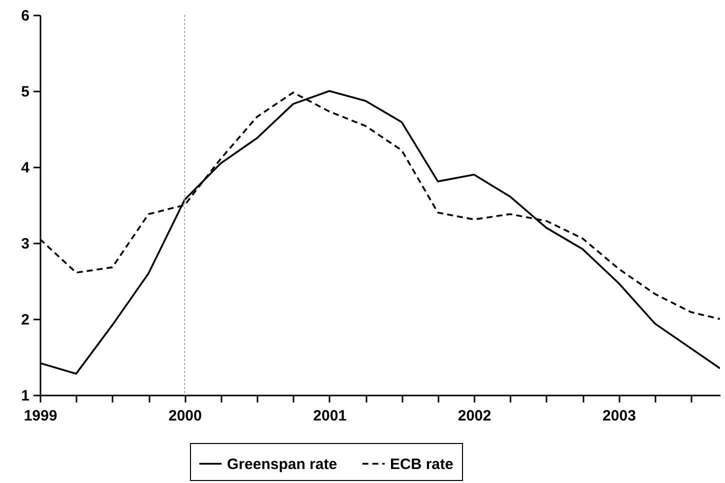  I want to click on y-tick-label: 3, so click(25, 244).